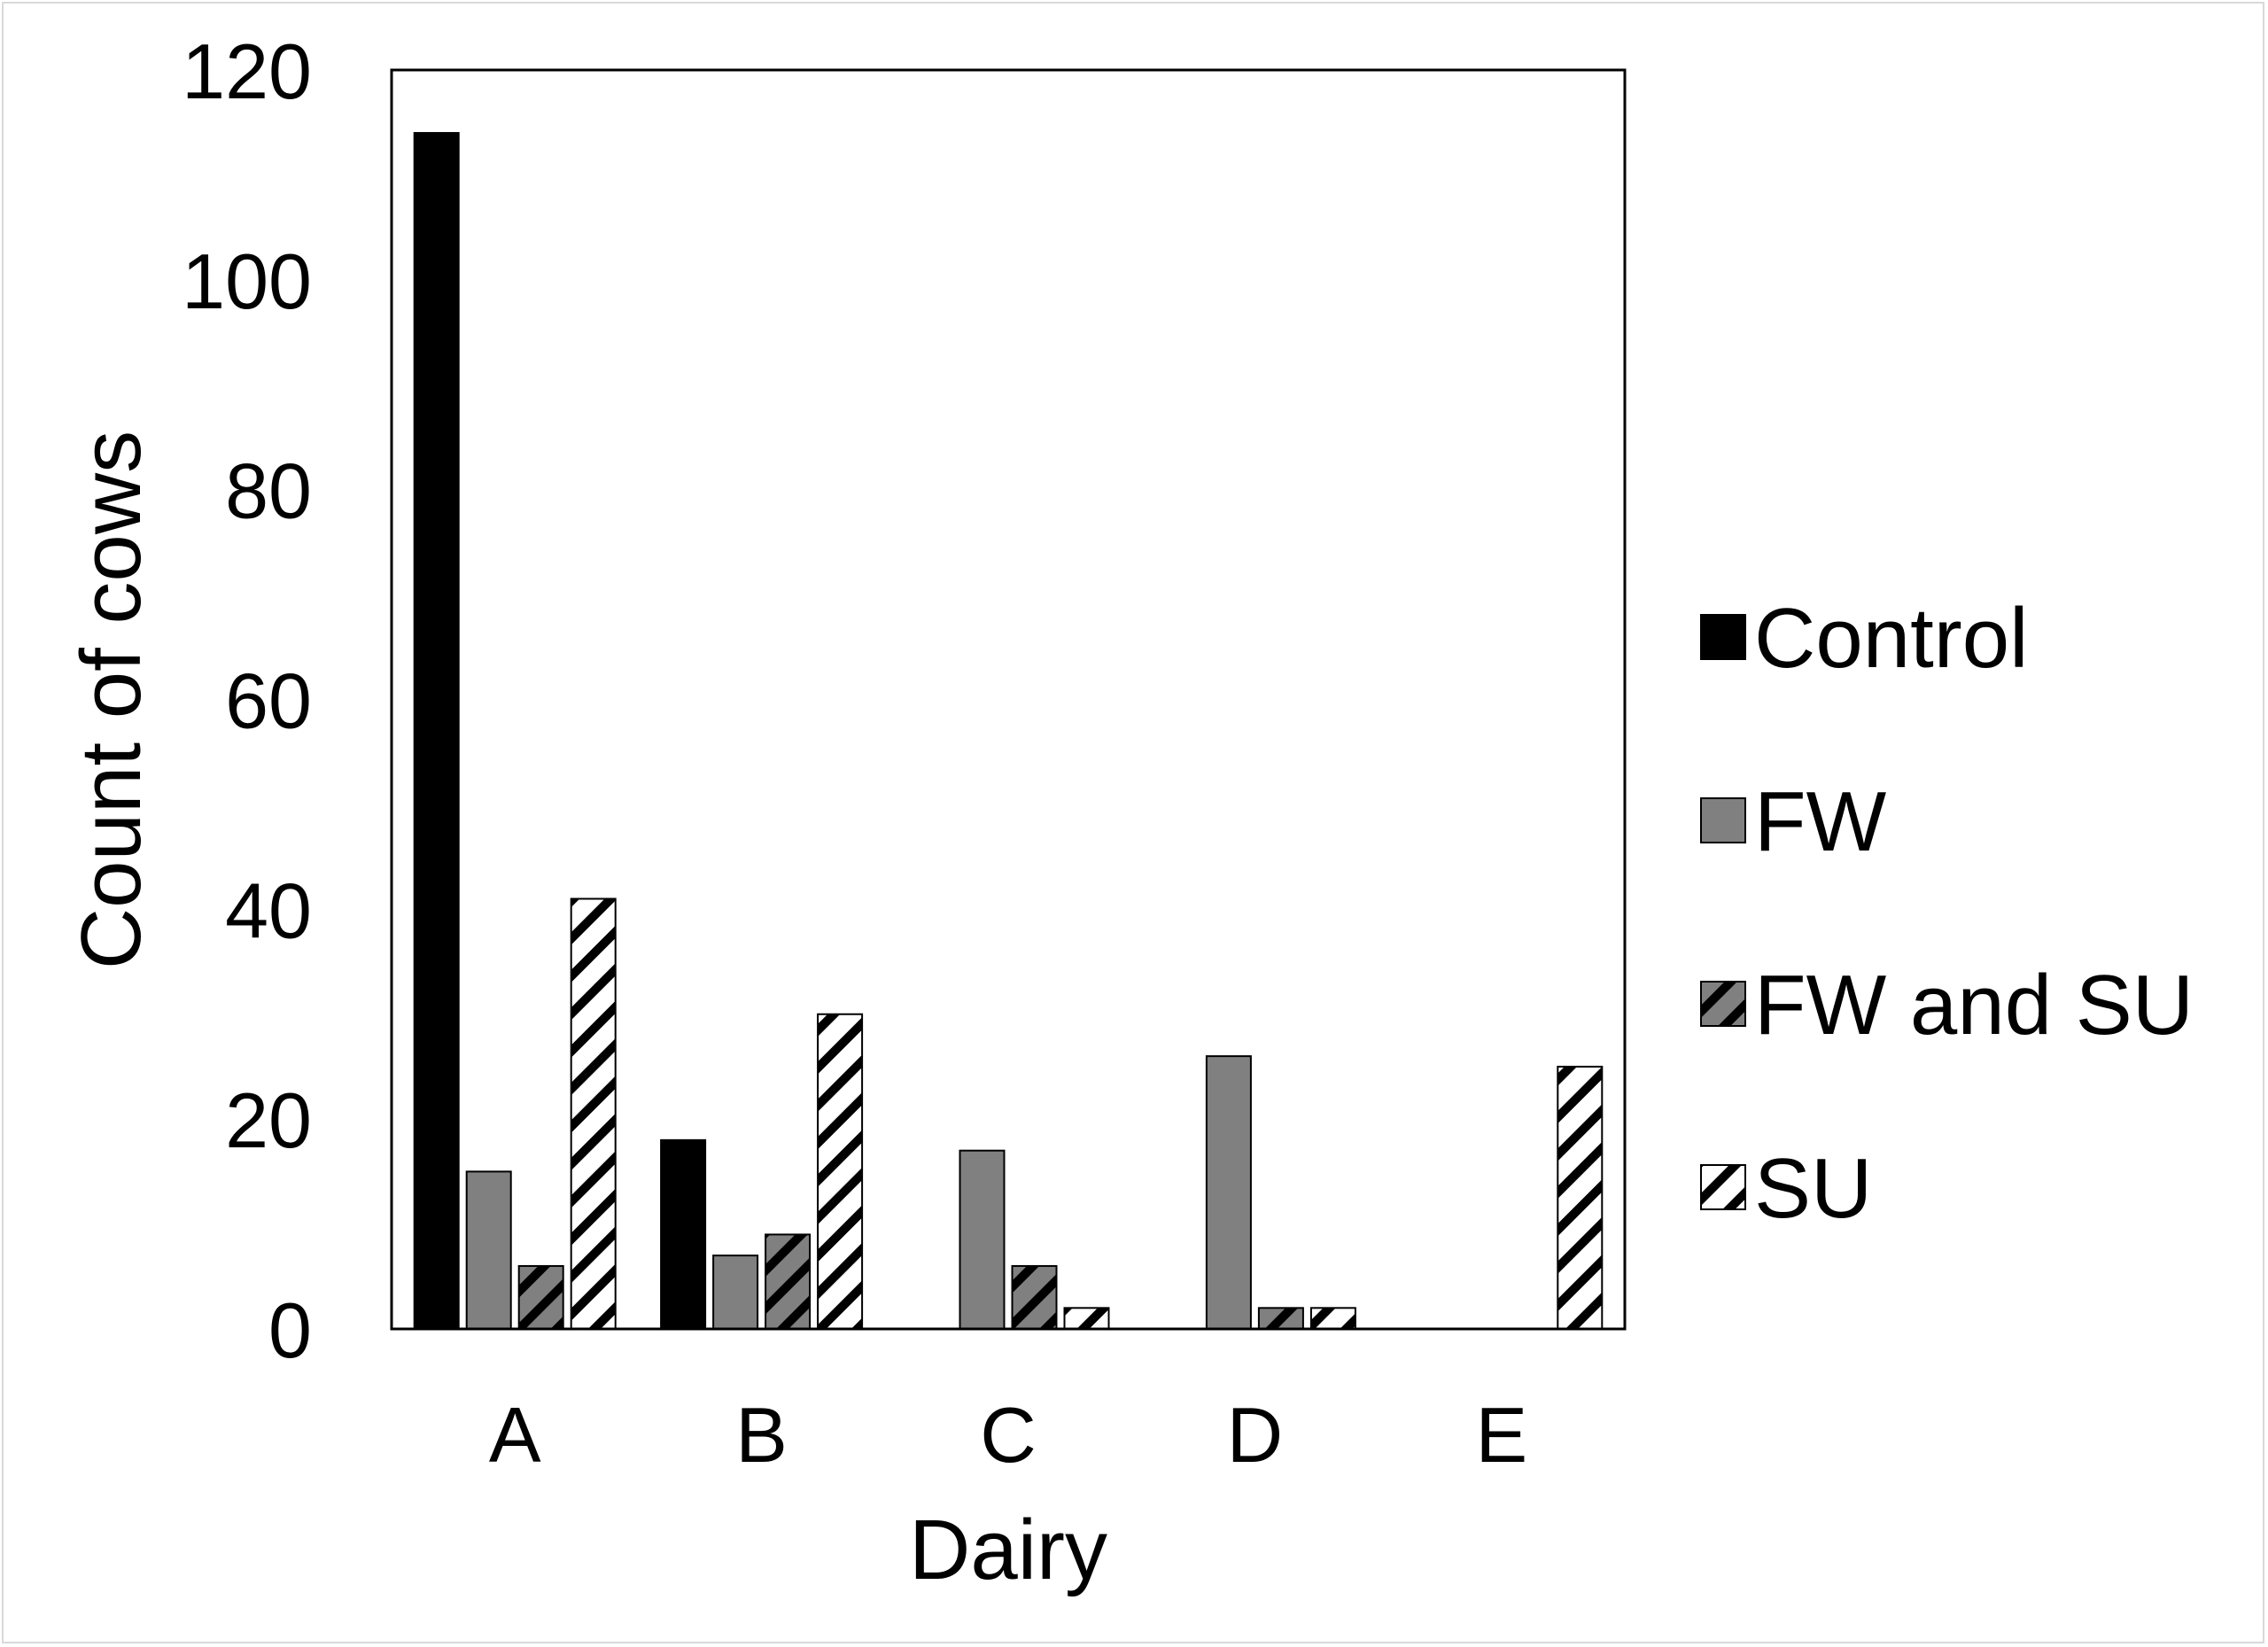  What do you see at coordinates (1228, 1193) in the screenshot?
I see `bar-fw-d` at bounding box center [1228, 1193].